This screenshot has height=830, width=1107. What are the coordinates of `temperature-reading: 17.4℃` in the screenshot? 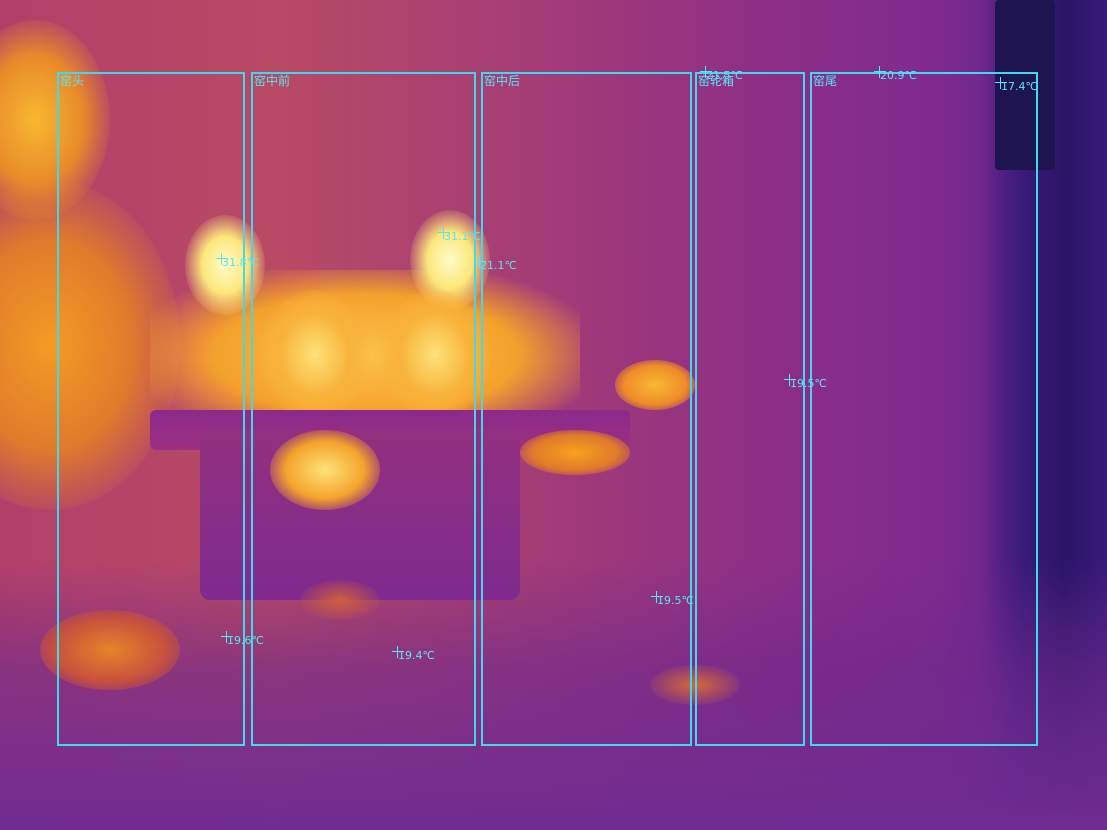 It's located at (1019, 86).